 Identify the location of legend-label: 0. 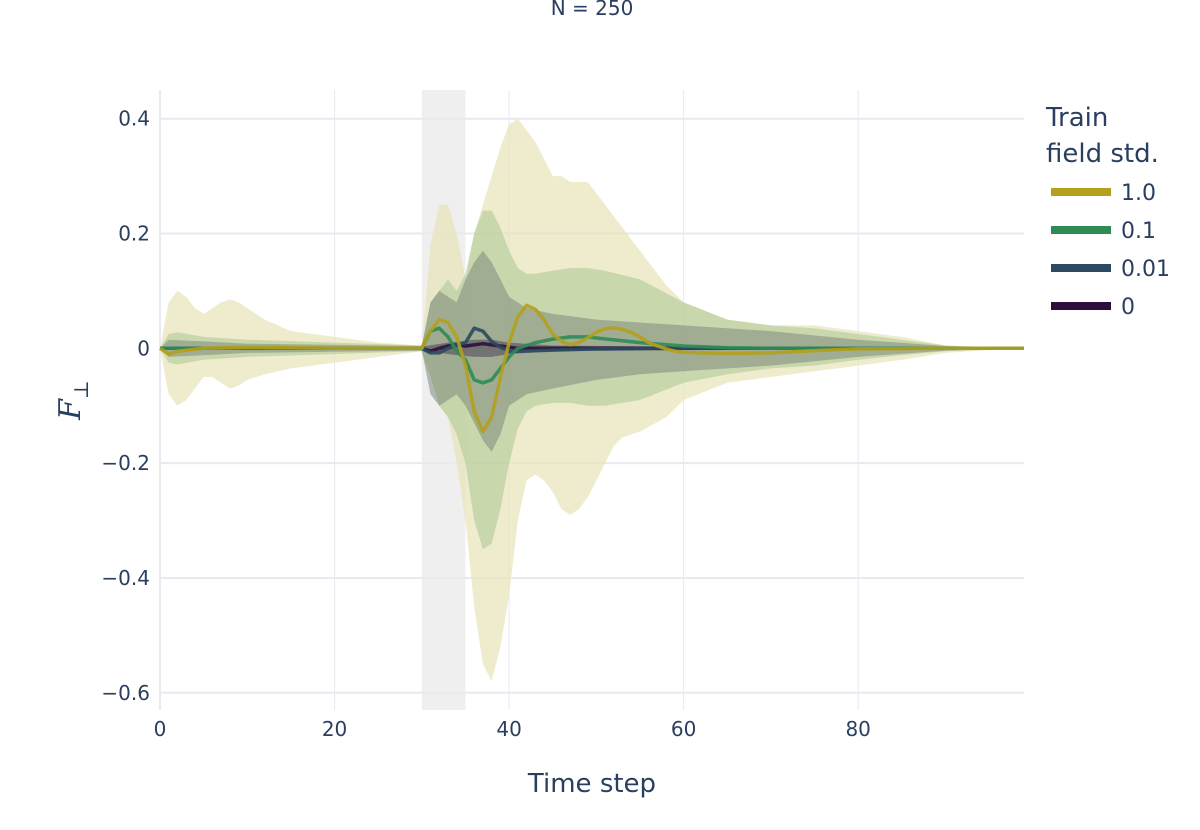
(1128, 307).